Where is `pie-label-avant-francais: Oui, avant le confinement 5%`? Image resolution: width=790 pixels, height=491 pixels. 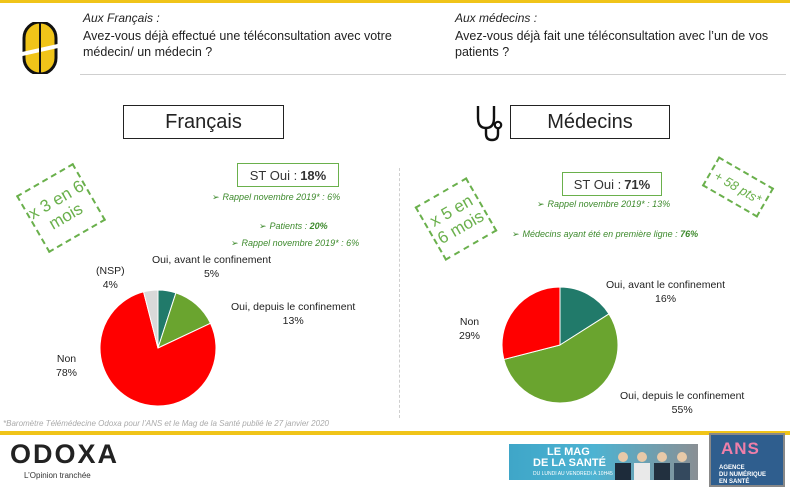
pie-label-avant-francais: Oui, avant le confinement 5% is located at coordinates (212, 267).